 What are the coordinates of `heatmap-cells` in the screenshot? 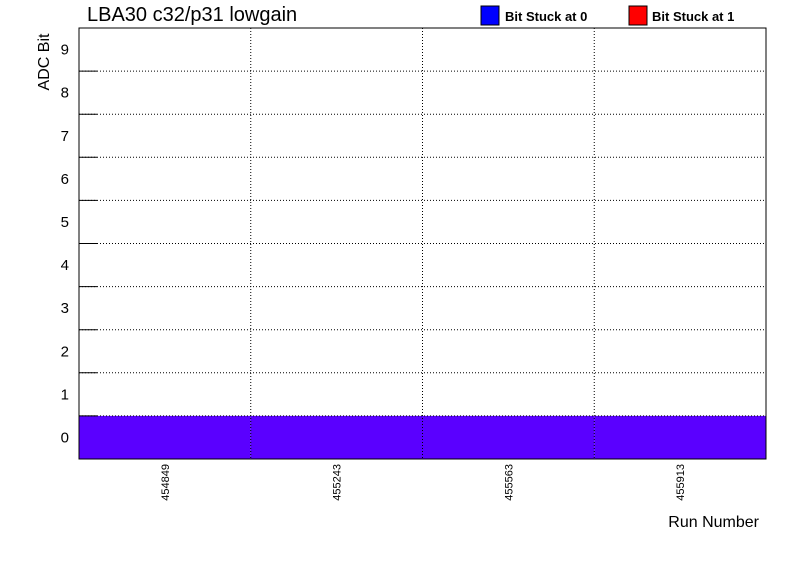 It's located at (422, 437).